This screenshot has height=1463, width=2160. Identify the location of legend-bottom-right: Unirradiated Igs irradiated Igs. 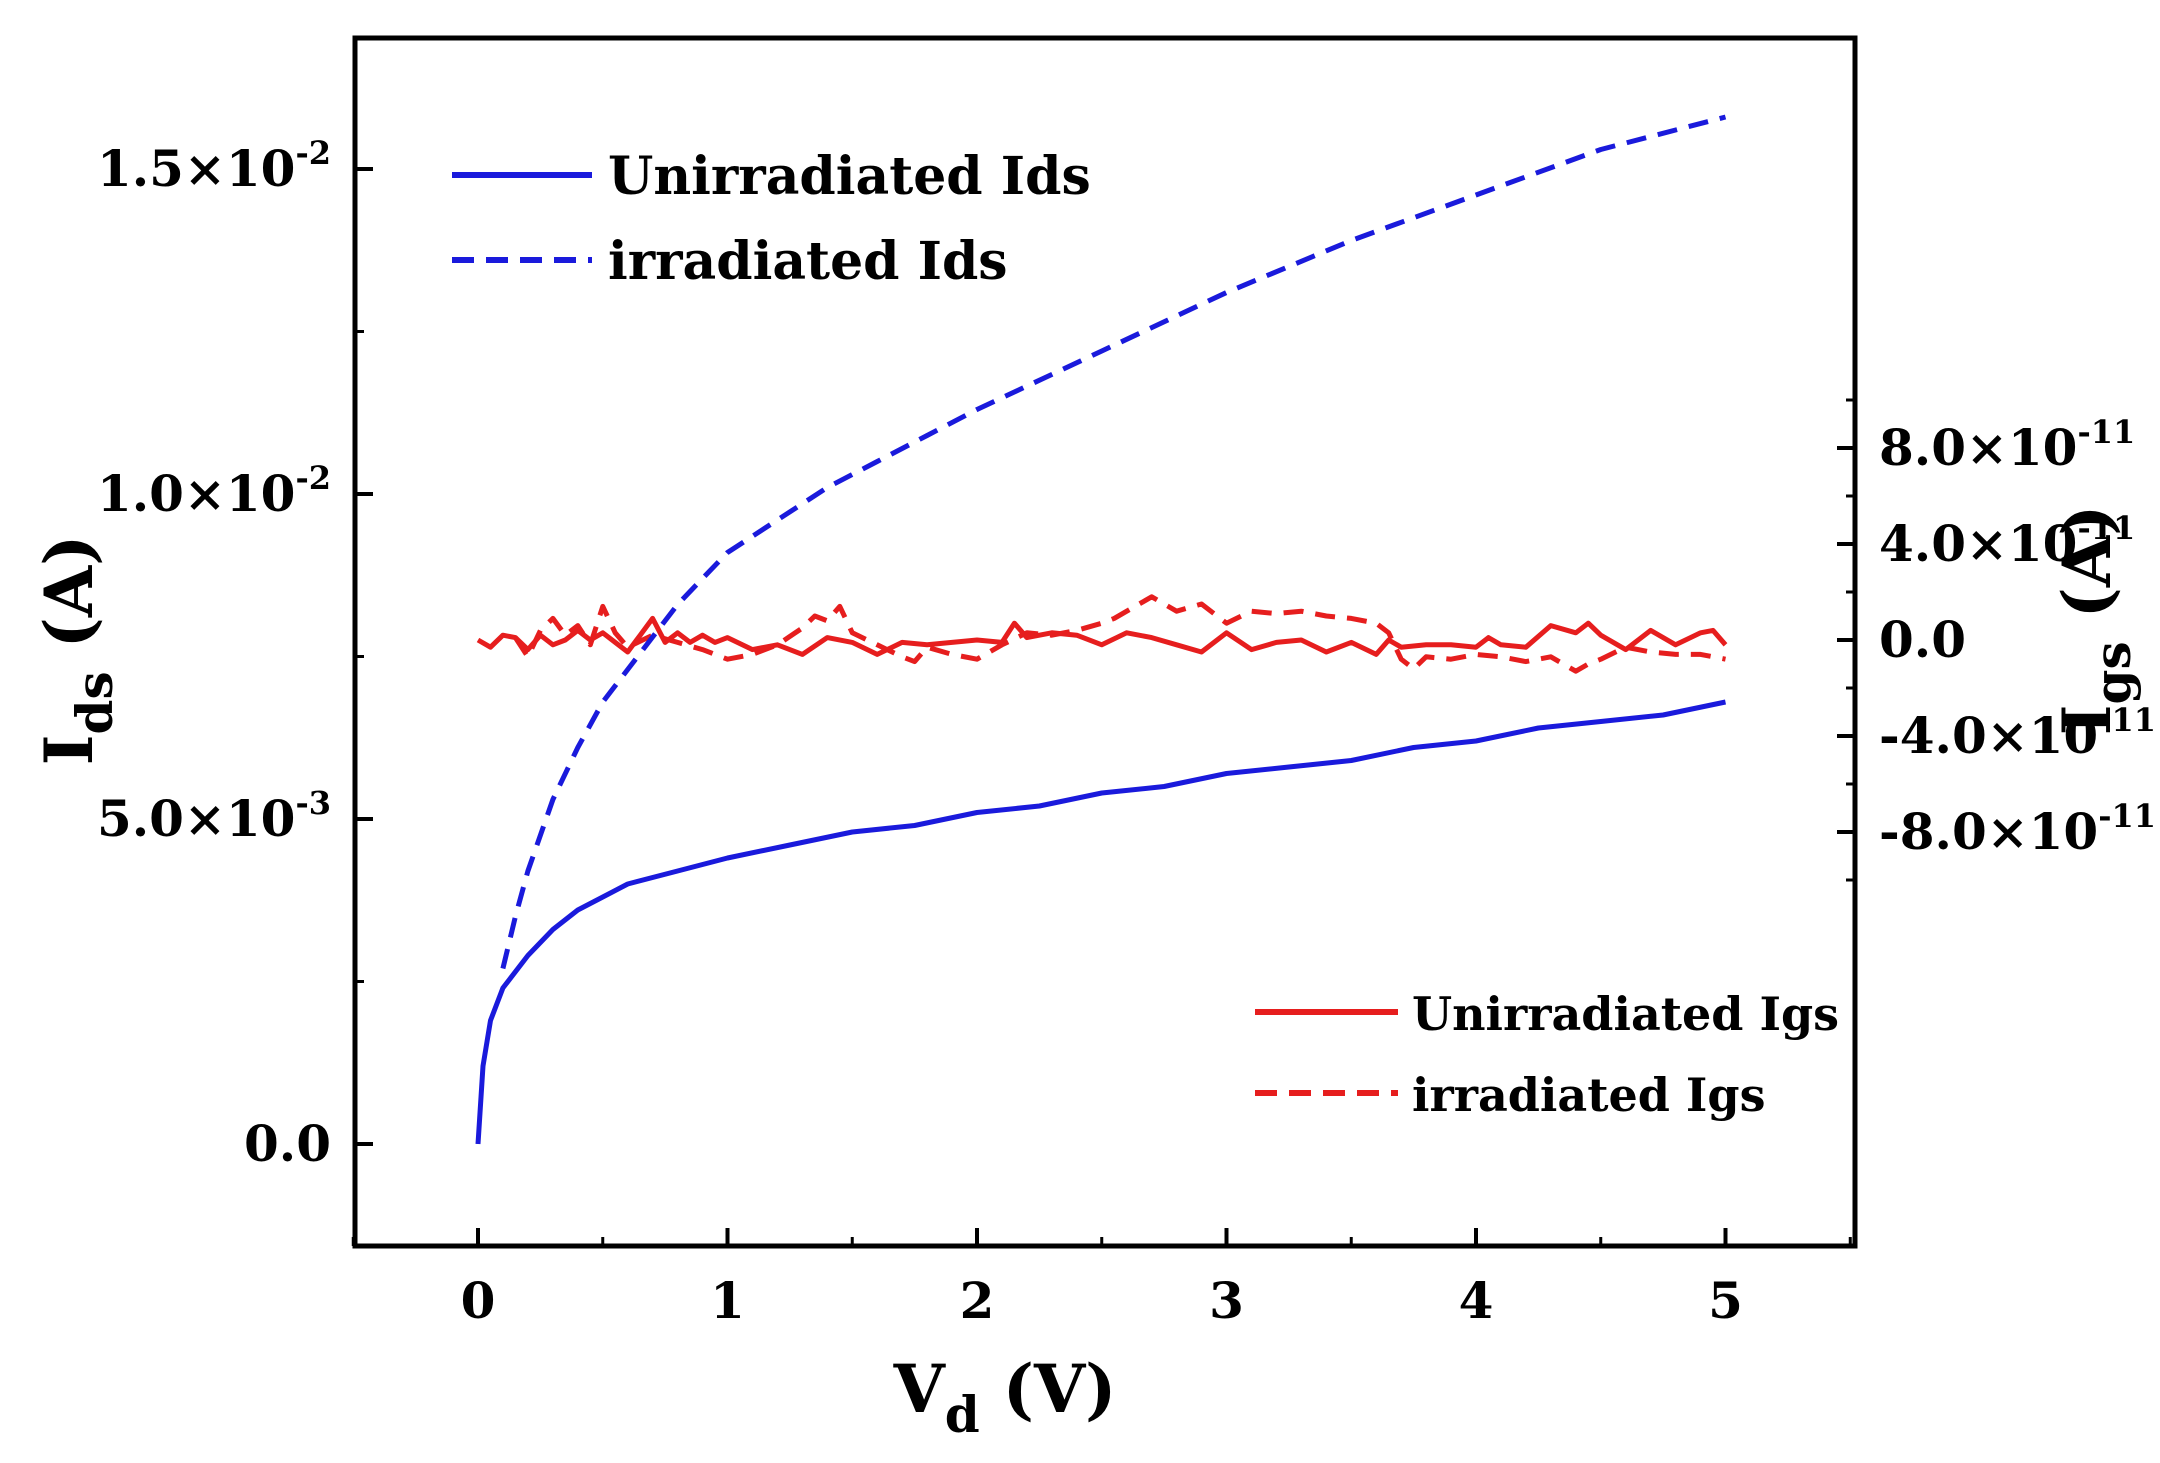
(1547, 1054).